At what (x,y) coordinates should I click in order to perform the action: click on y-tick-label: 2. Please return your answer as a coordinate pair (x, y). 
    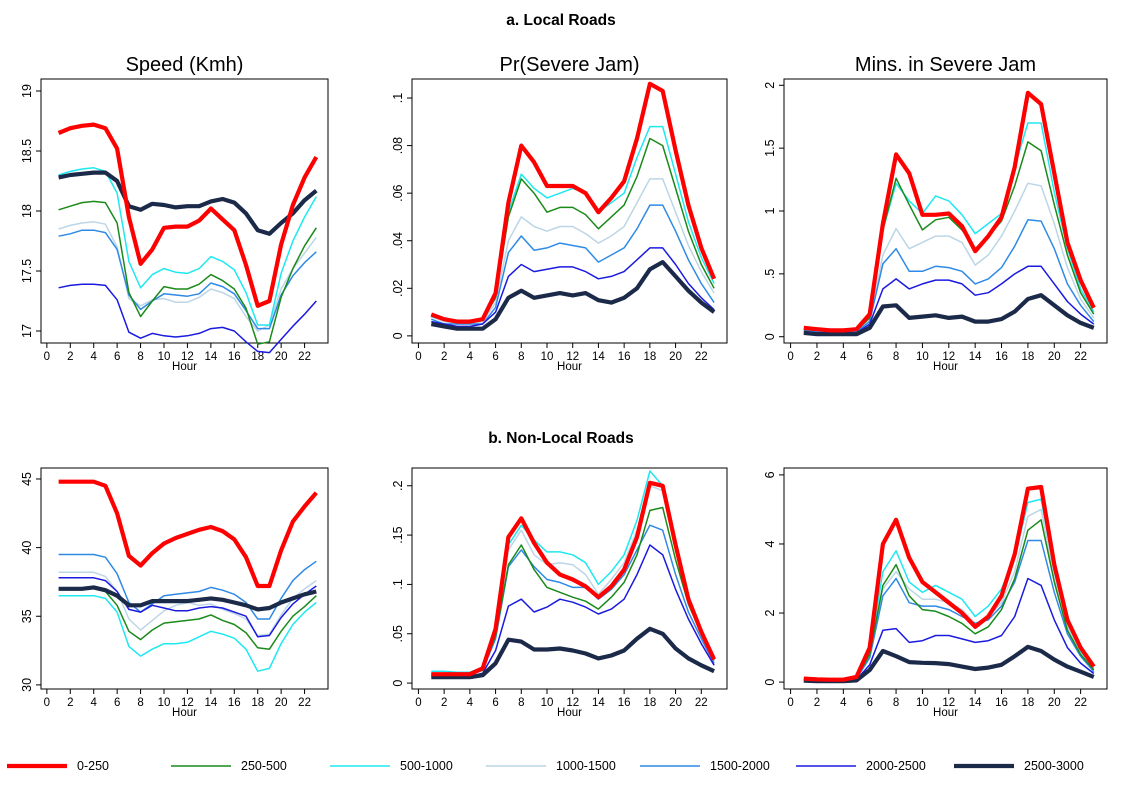
    Looking at the image, I should click on (770, 85).